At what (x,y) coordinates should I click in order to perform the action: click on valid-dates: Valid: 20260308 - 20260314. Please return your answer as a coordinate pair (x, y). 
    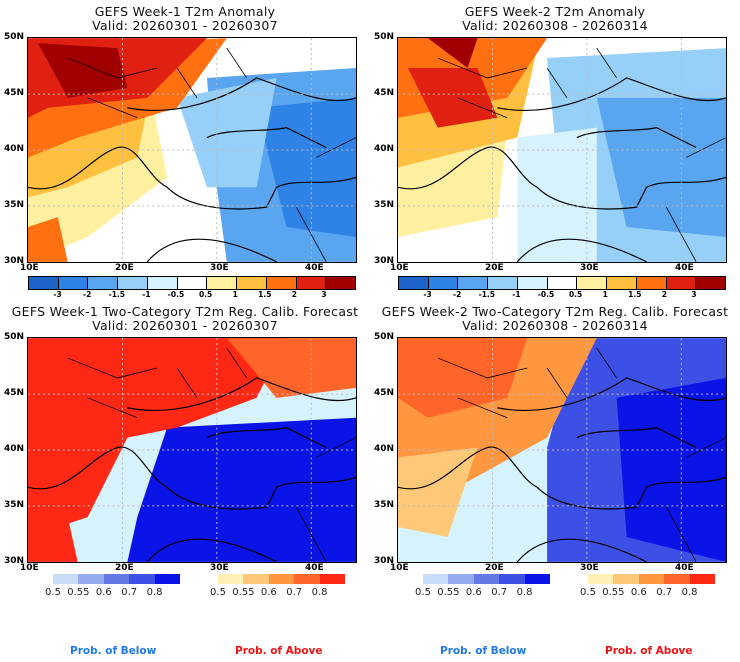
    Looking at the image, I should click on (555, 325).